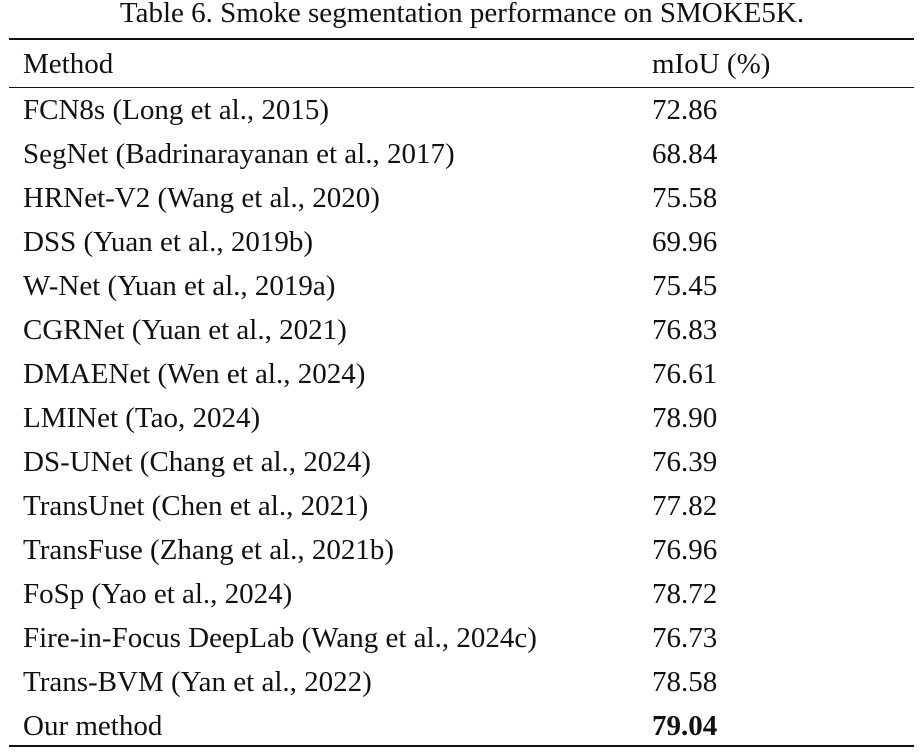 The width and height of the screenshot is (924, 755). I want to click on miou-cell: 75.58, so click(685, 198).